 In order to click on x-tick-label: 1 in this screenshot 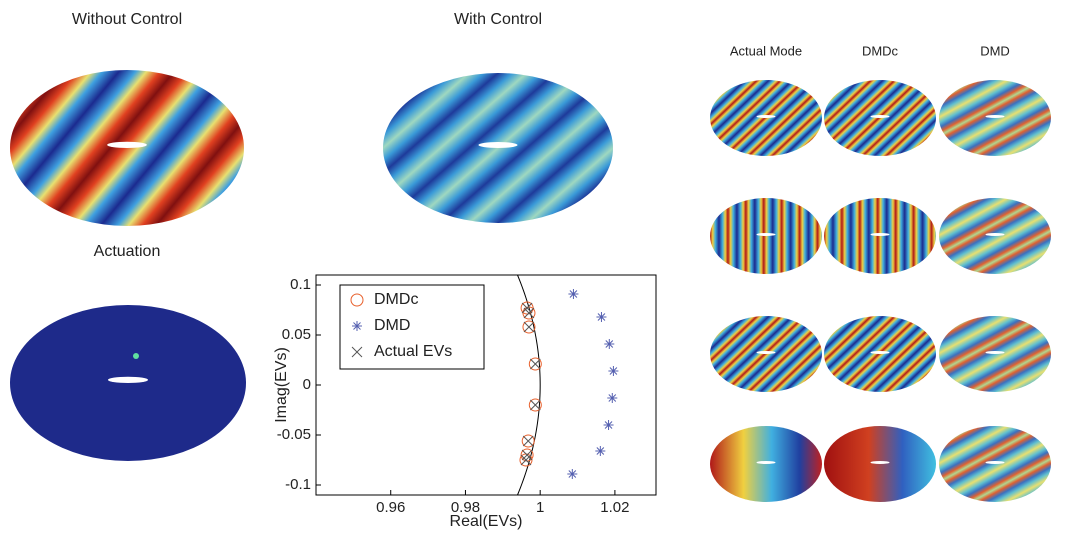, I will do `click(540, 507)`.